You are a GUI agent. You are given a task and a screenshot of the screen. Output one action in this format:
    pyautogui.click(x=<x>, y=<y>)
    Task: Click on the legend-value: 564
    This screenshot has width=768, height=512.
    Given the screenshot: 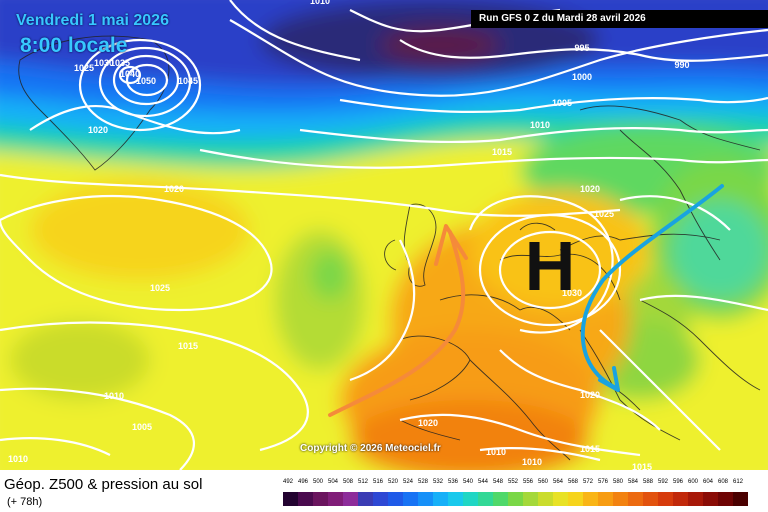 What is the action you would take?
    pyautogui.click(x=558, y=482)
    